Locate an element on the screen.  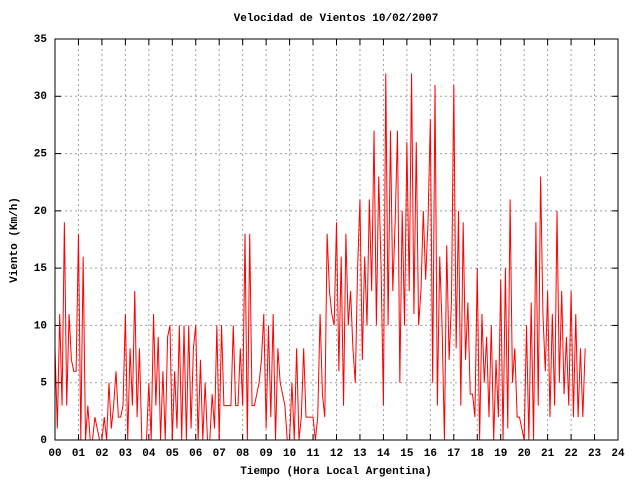
x-tick-label: 17 is located at coordinates (453, 454).